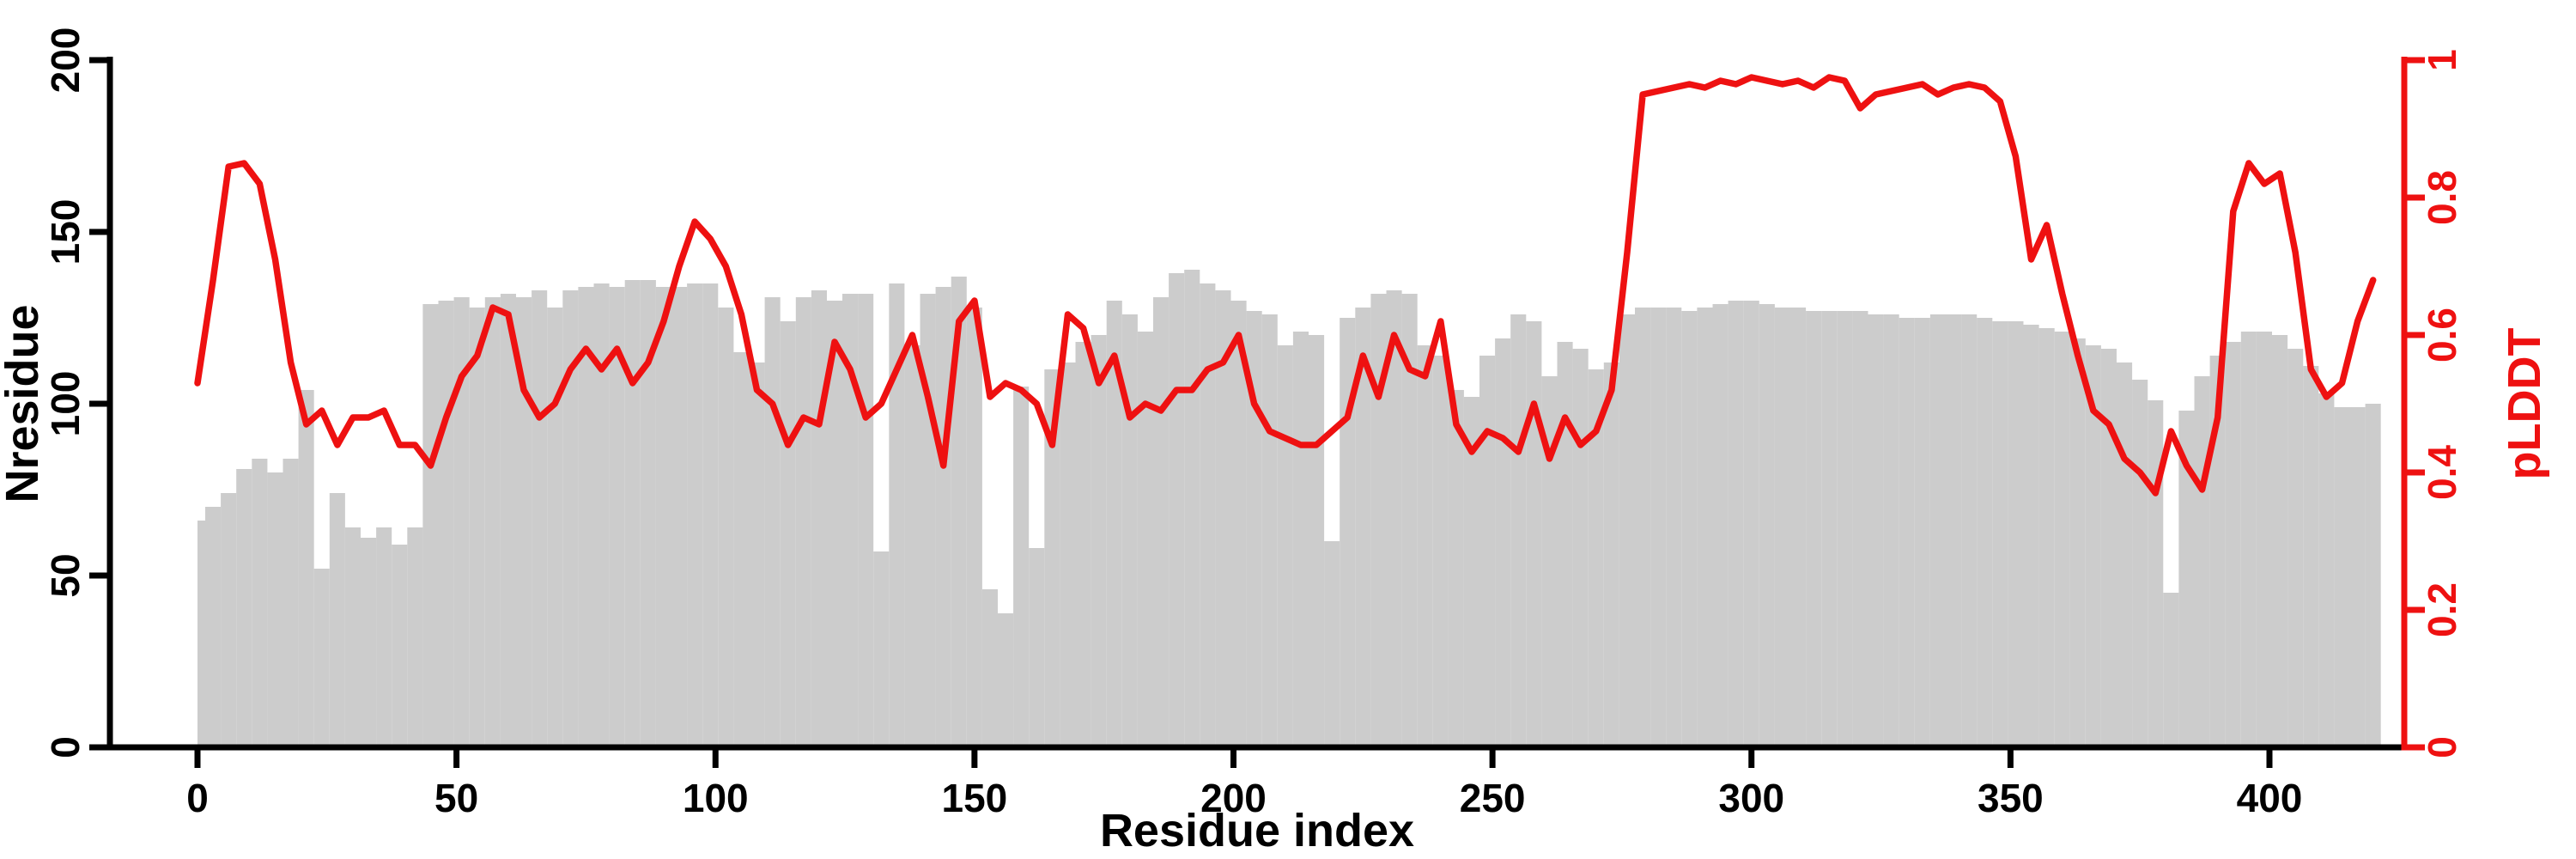  I want to click on left-tick-label: 50, so click(66, 575).